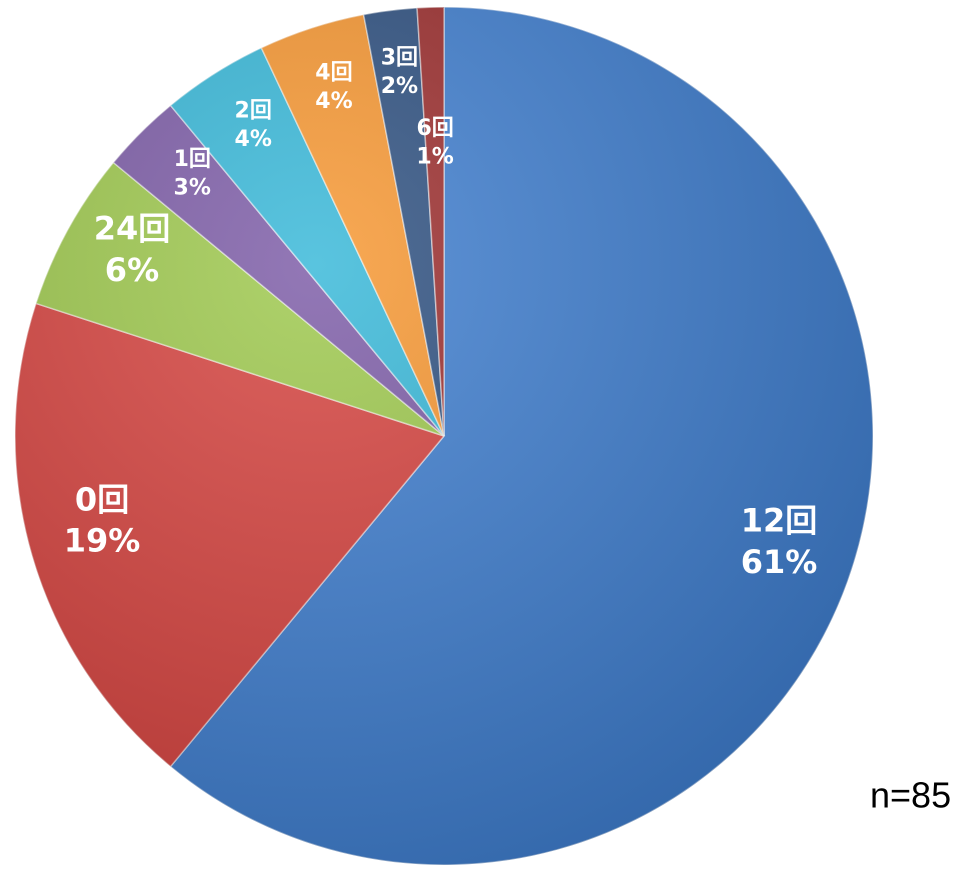  What do you see at coordinates (910, 795) in the screenshot?
I see `sample-size: n=85` at bounding box center [910, 795].